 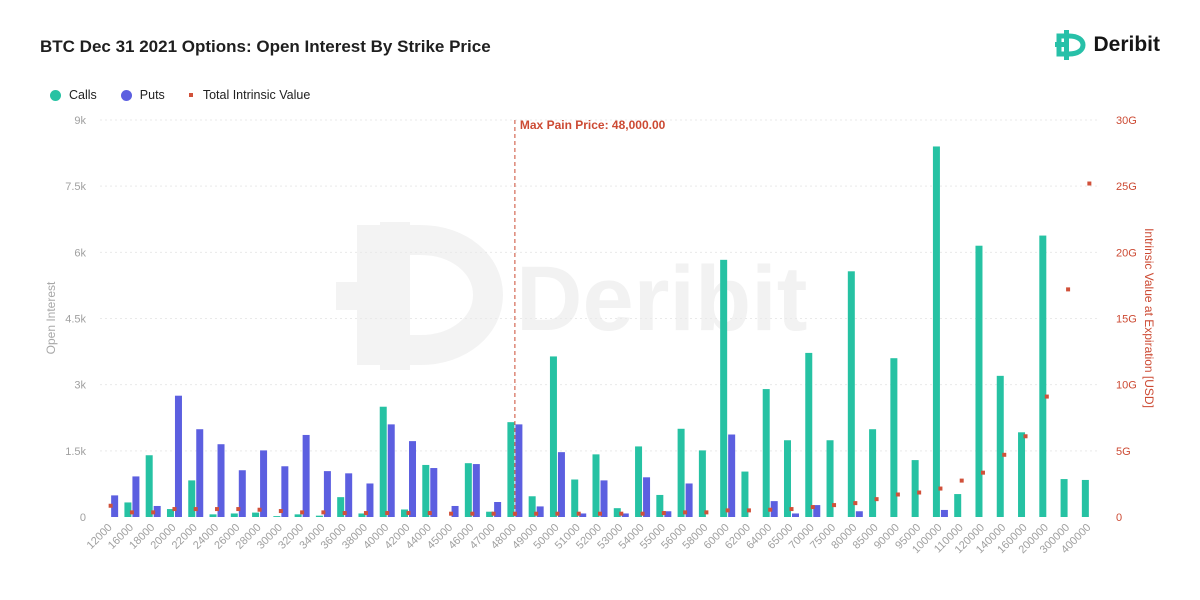 What do you see at coordinates (593, 125) in the screenshot?
I see `max-pain-label: Max Pain Price: 48,000.00` at bounding box center [593, 125].